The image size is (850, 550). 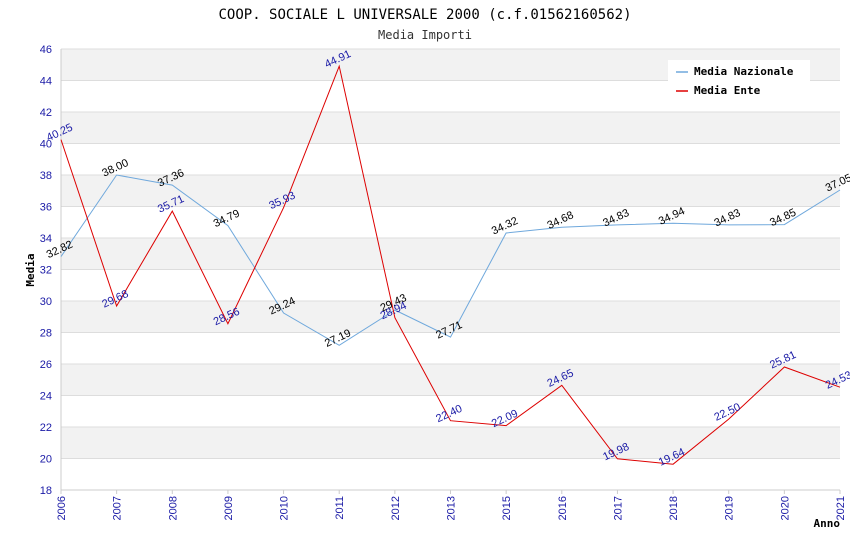 What do you see at coordinates (396, 508) in the screenshot?
I see `x-tick-label: 2012` at bounding box center [396, 508].